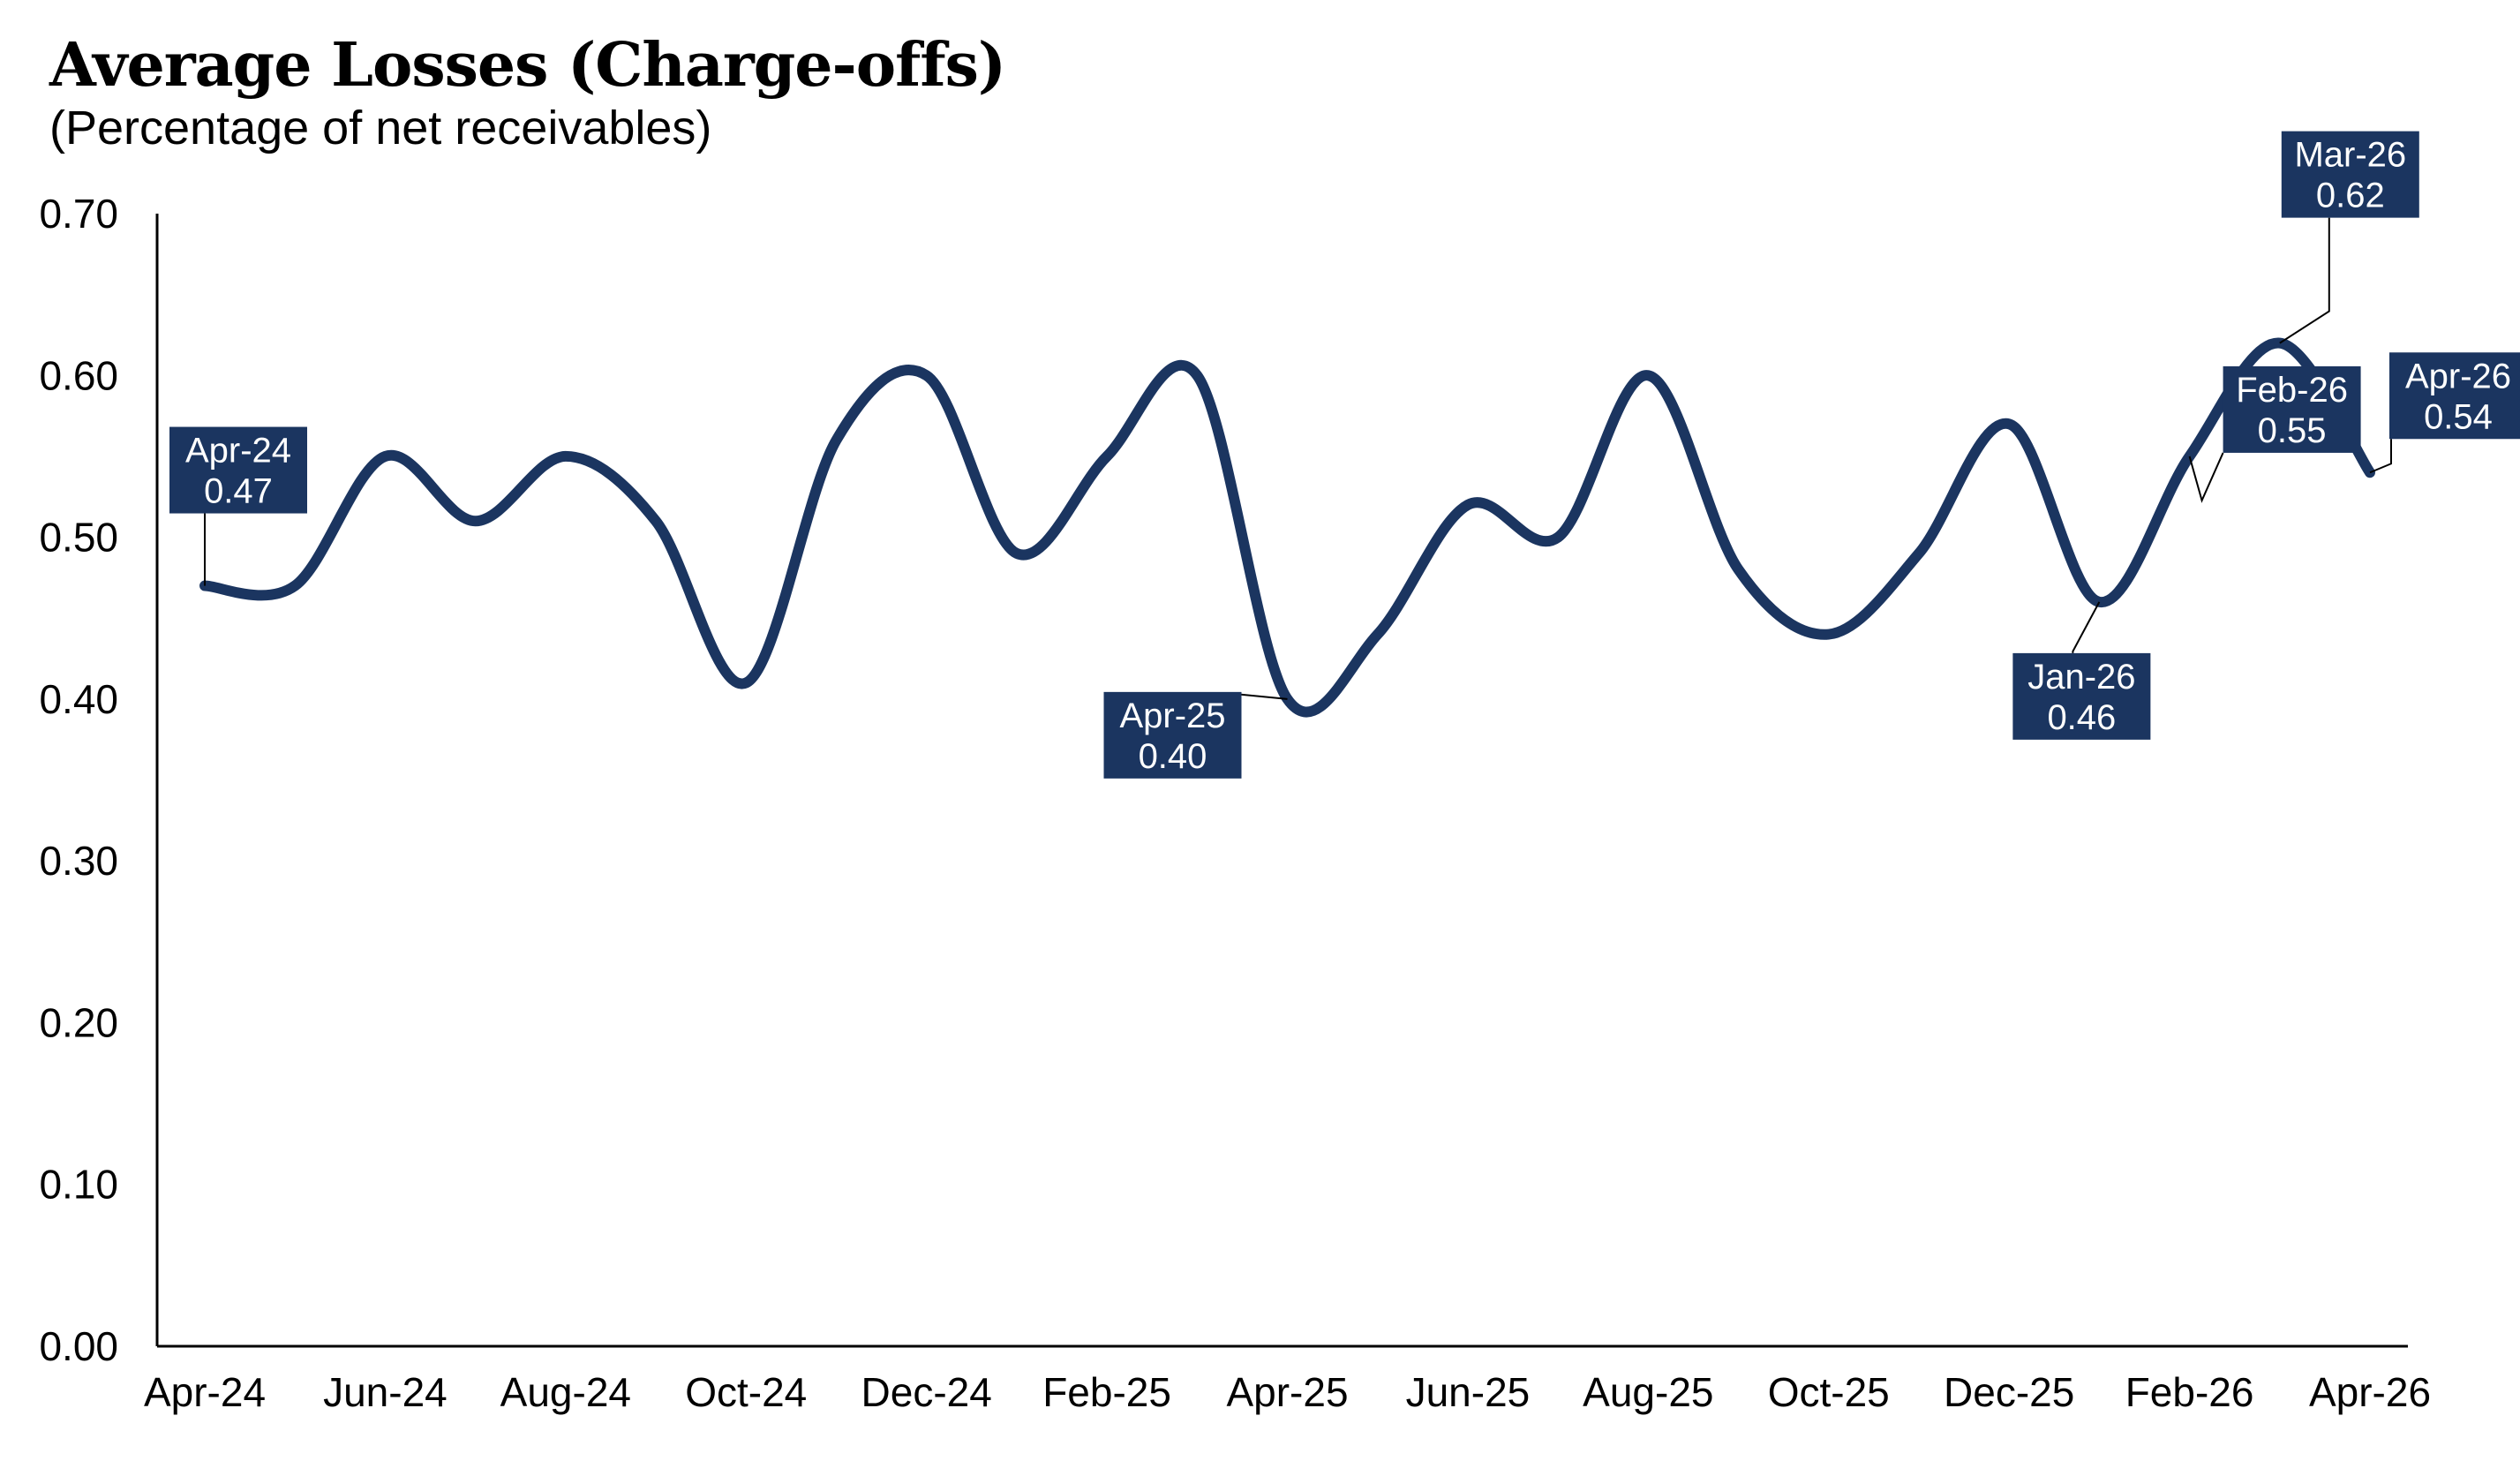  Describe the element at coordinates (565, 1392) in the screenshot. I see `x-tick-label: Aug-24` at that location.